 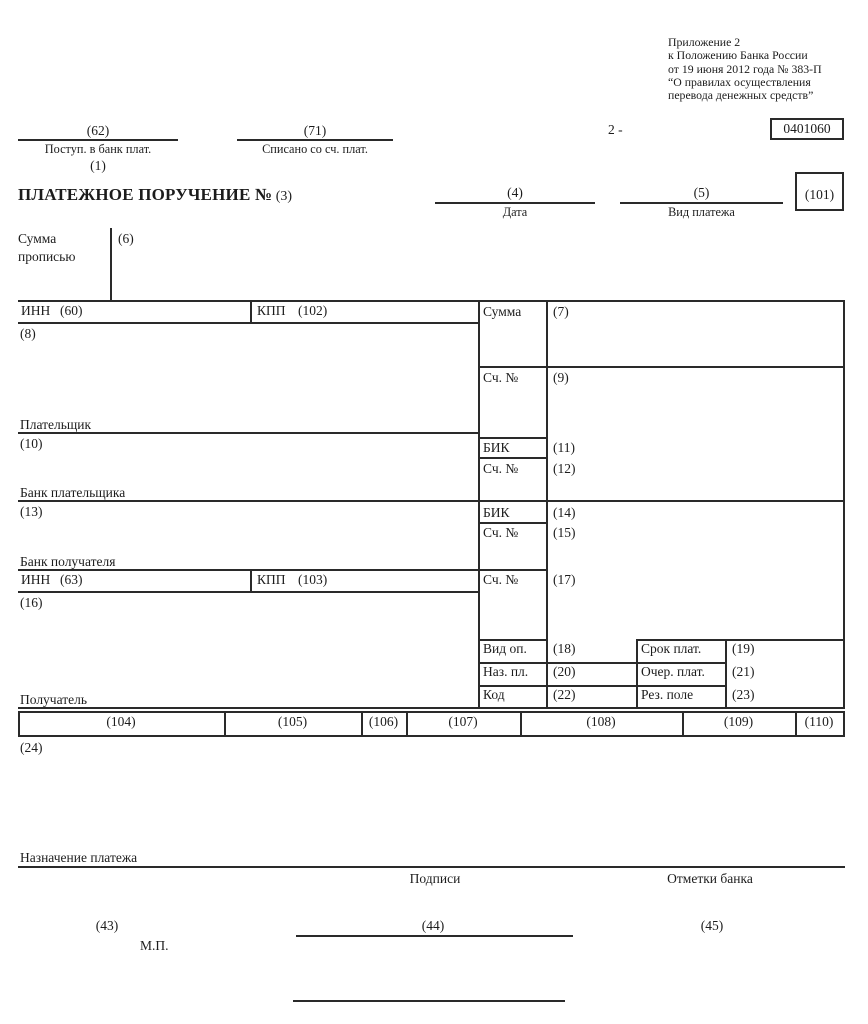 I want to click on payee-bank-caption: Банк получателя, so click(x=68, y=561).